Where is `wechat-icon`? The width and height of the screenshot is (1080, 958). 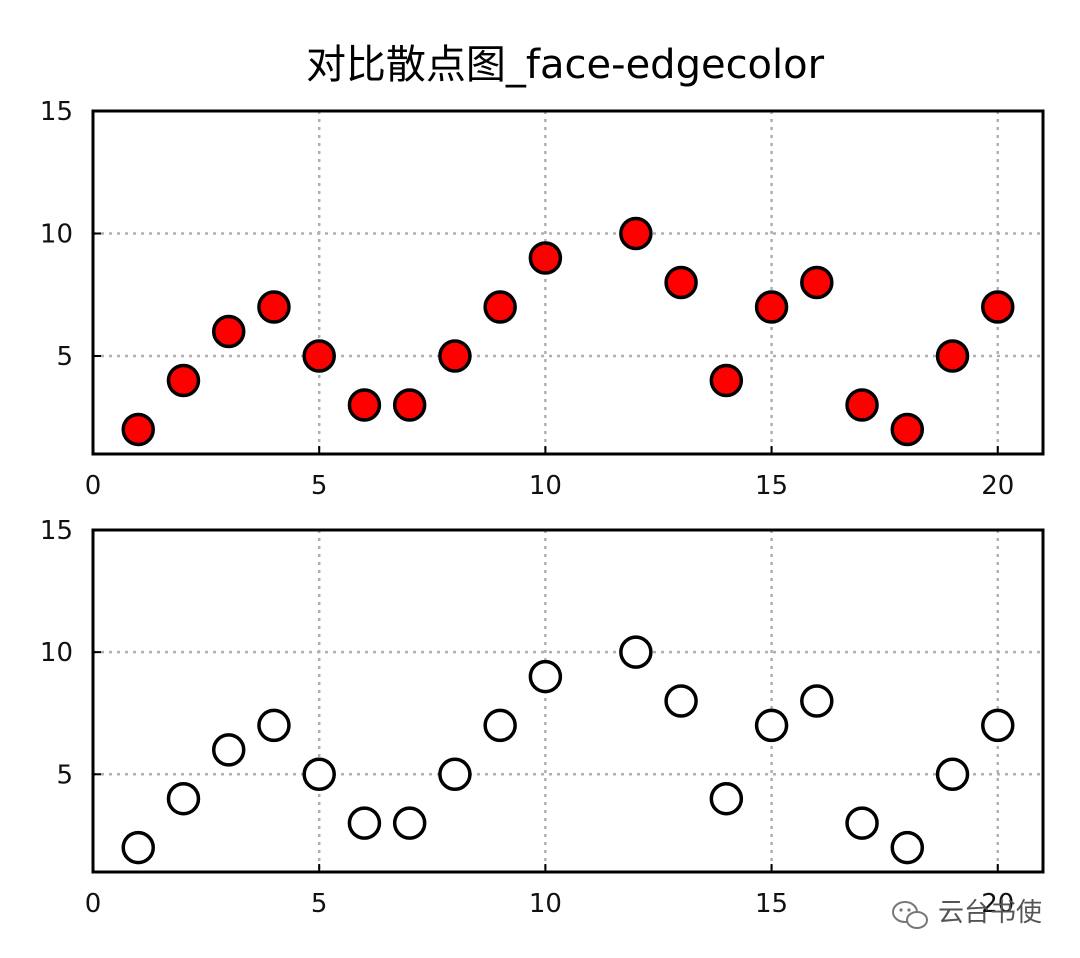
wechat-icon is located at coordinates (910, 915).